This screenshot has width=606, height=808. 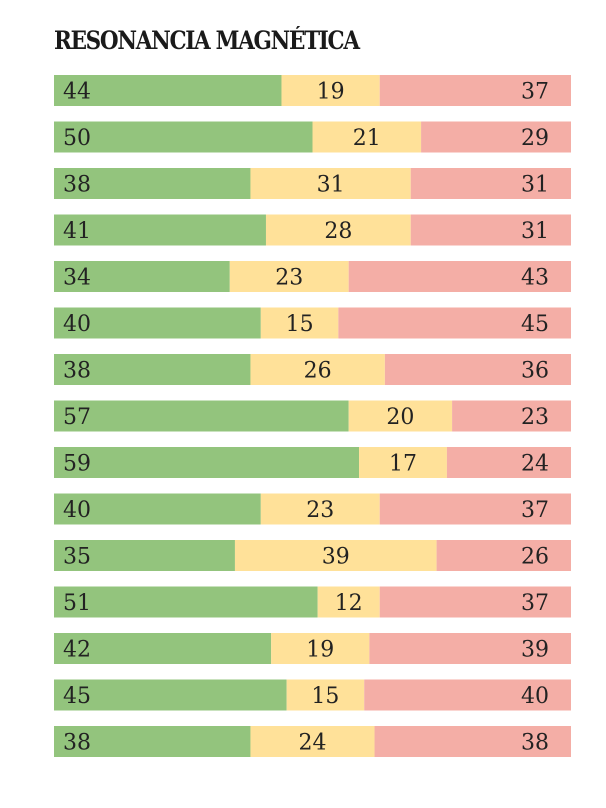 What do you see at coordinates (535, 138) in the screenshot?
I see `bar-value-label-3: 29` at bounding box center [535, 138].